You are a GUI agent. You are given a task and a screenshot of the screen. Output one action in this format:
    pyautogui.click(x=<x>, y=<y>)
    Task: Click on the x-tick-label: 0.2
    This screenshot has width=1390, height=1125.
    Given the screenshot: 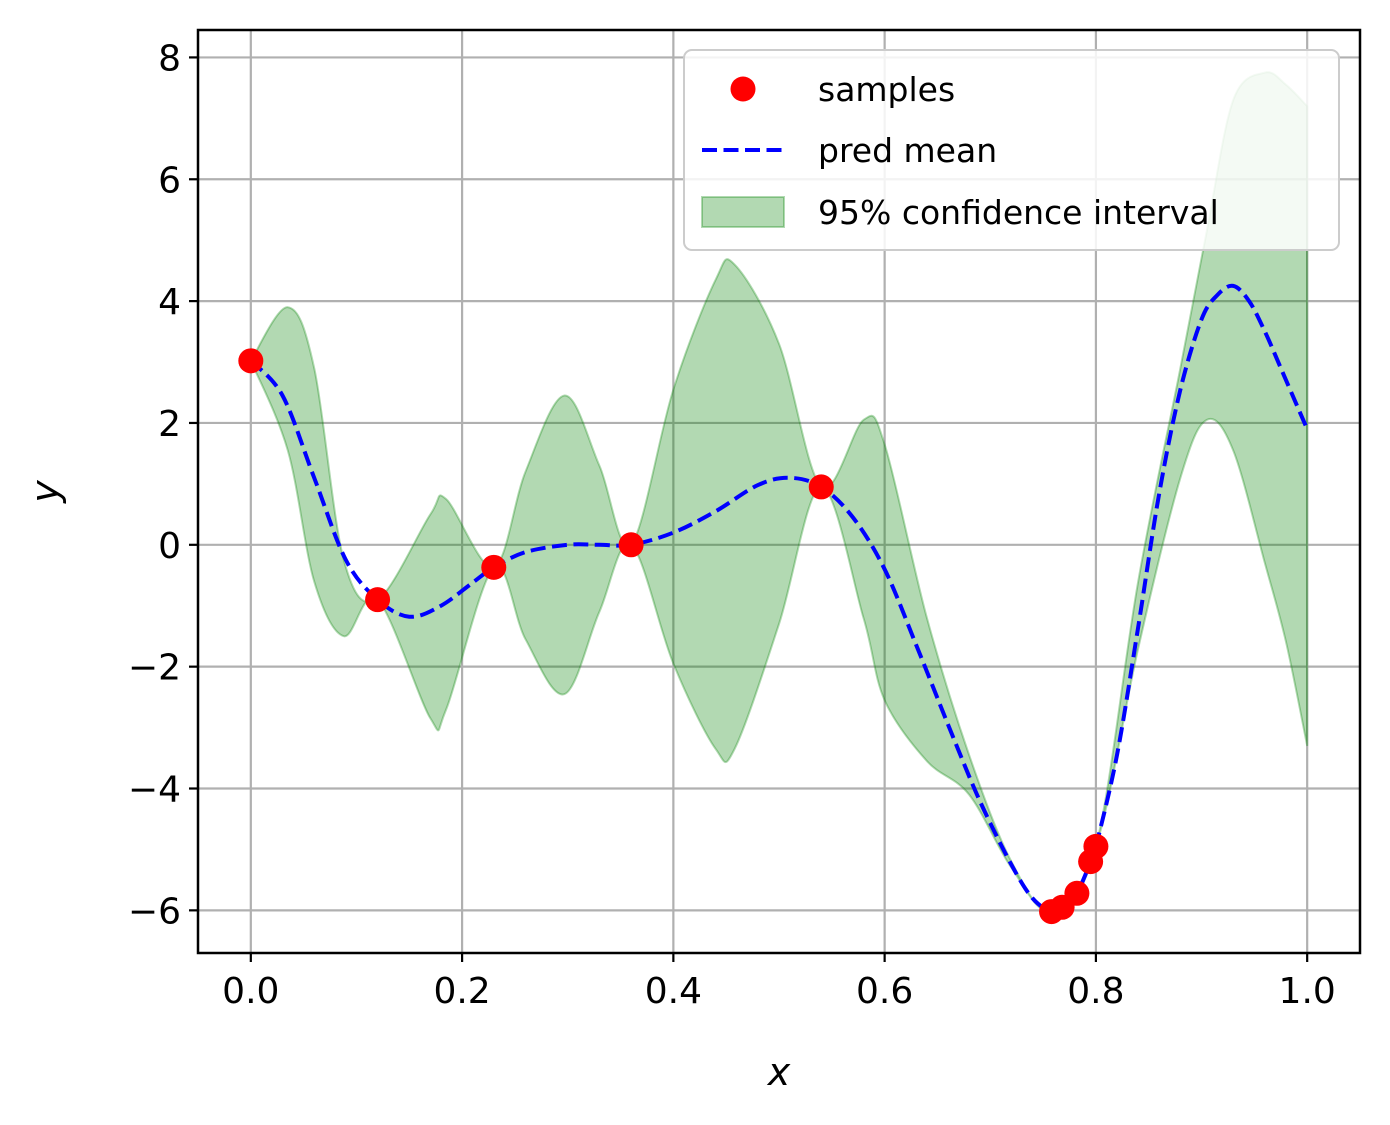 What is the action you would take?
    pyautogui.click(x=461, y=991)
    